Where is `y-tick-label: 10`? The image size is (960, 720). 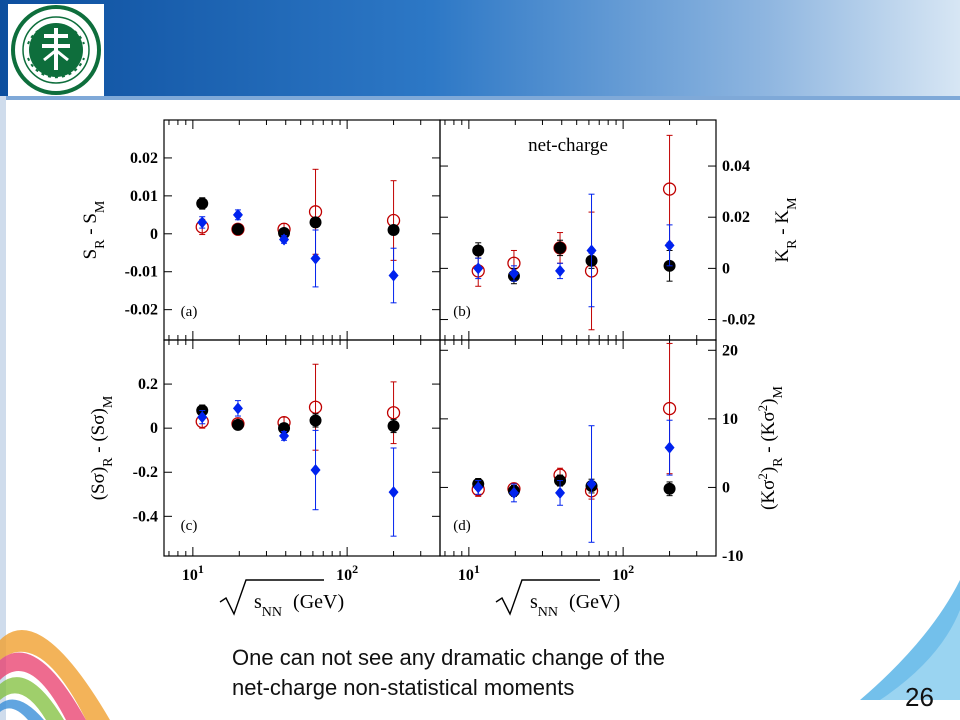
y-tick-label: 10 is located at coordinates (730, 419).